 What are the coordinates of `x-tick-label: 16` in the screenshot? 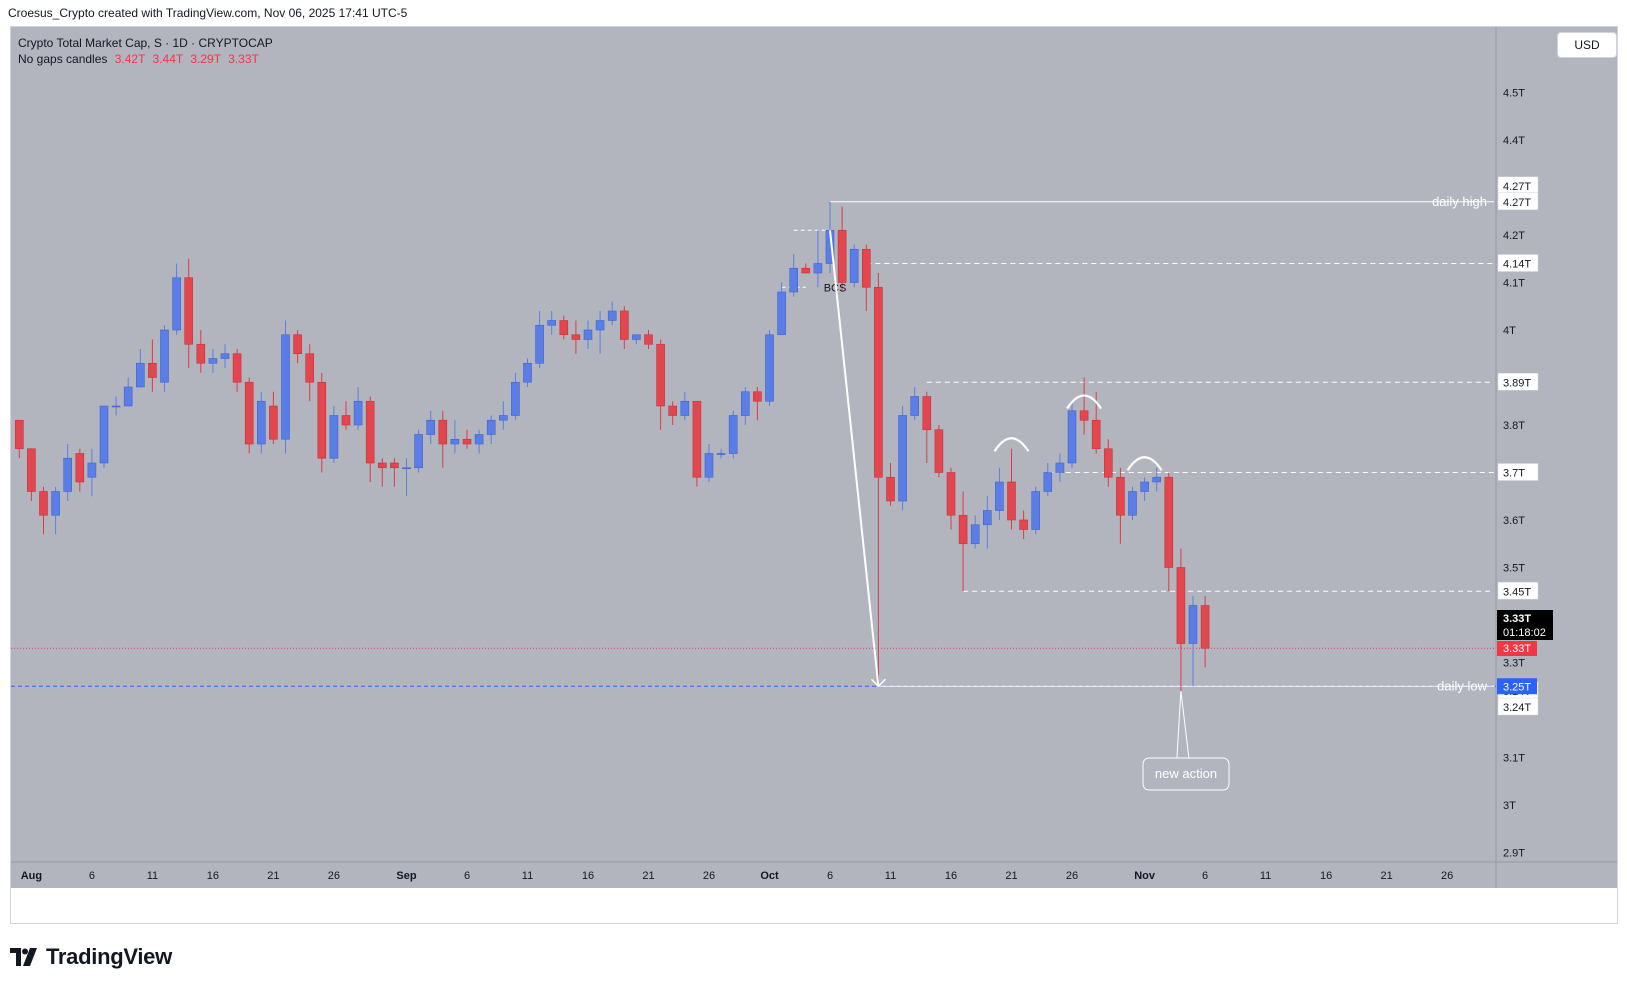 It's located at (1326, 876).